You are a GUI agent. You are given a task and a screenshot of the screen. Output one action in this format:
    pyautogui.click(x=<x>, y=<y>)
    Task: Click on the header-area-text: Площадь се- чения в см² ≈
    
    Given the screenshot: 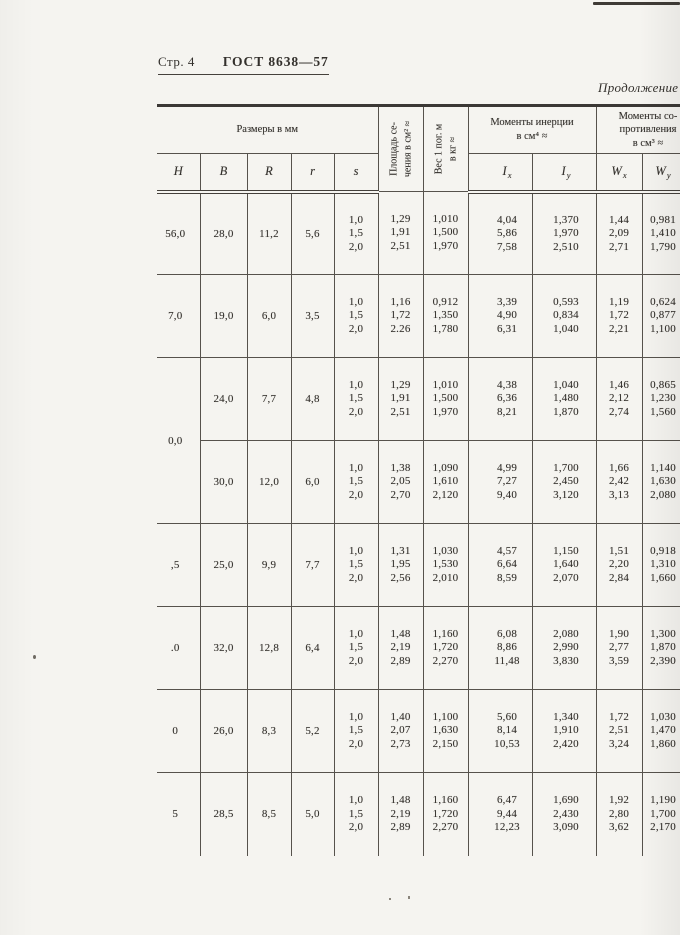 What is the action you would take?
    pyautogui.click(x=400, y=149)
    